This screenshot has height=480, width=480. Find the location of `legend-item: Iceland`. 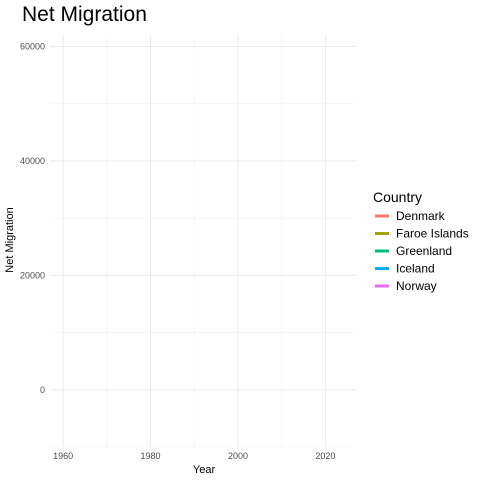

legend-item: Iceland is located at coordinates (405, 269).